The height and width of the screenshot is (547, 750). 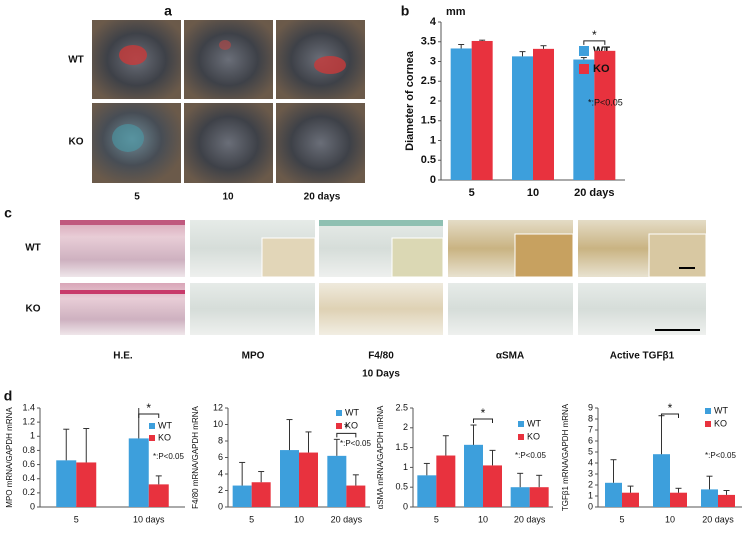 What do you see at coordinates (594, 193) in the screenshot?
I see `x-tick-label: 20 days` at bounding box center [594, 193].